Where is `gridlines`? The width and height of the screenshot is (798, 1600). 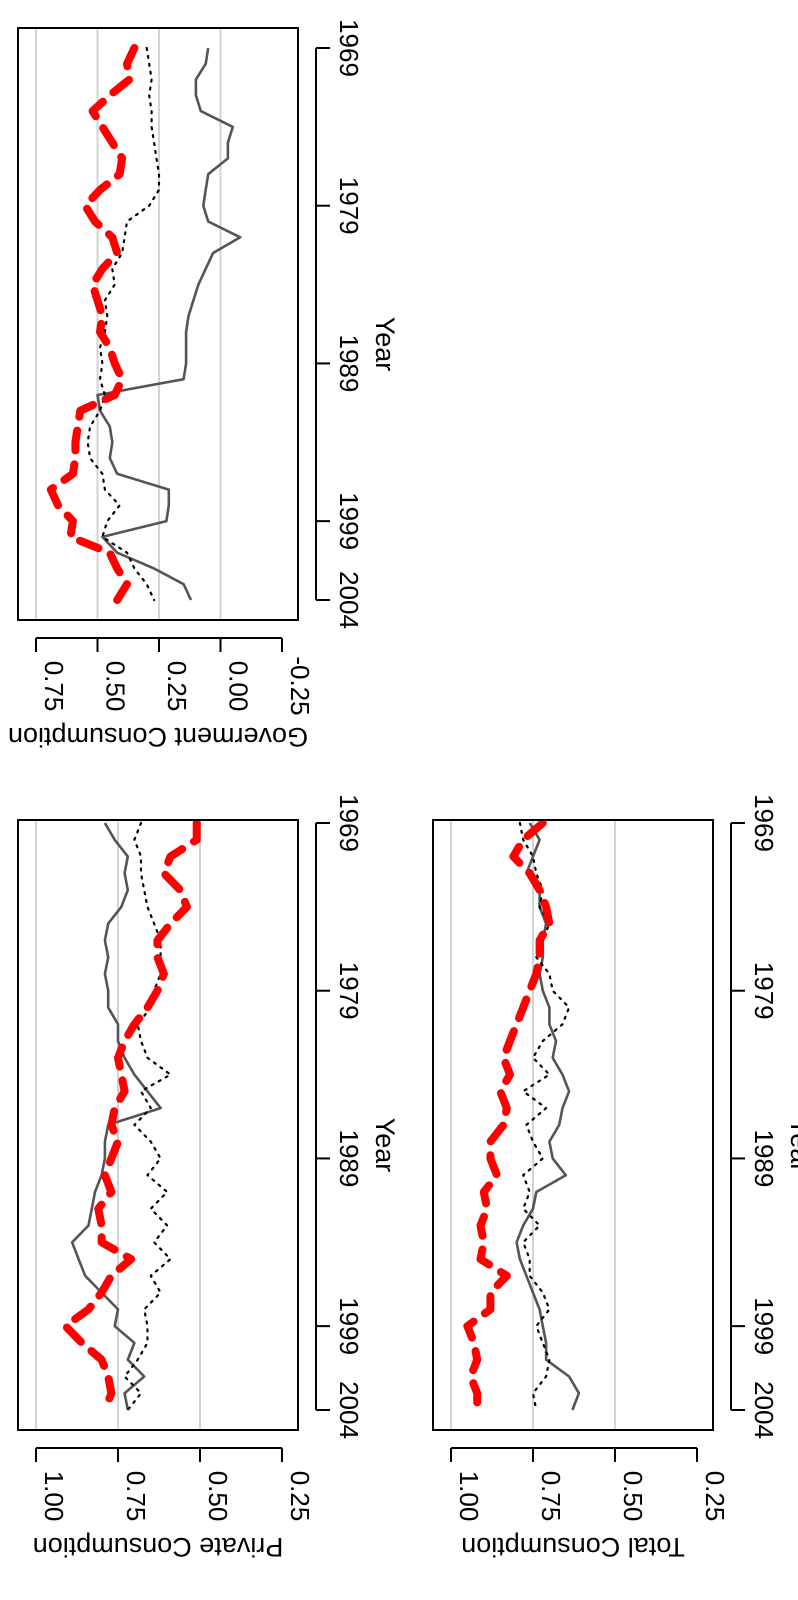 gridlines is located at coordinates (533, 1125).